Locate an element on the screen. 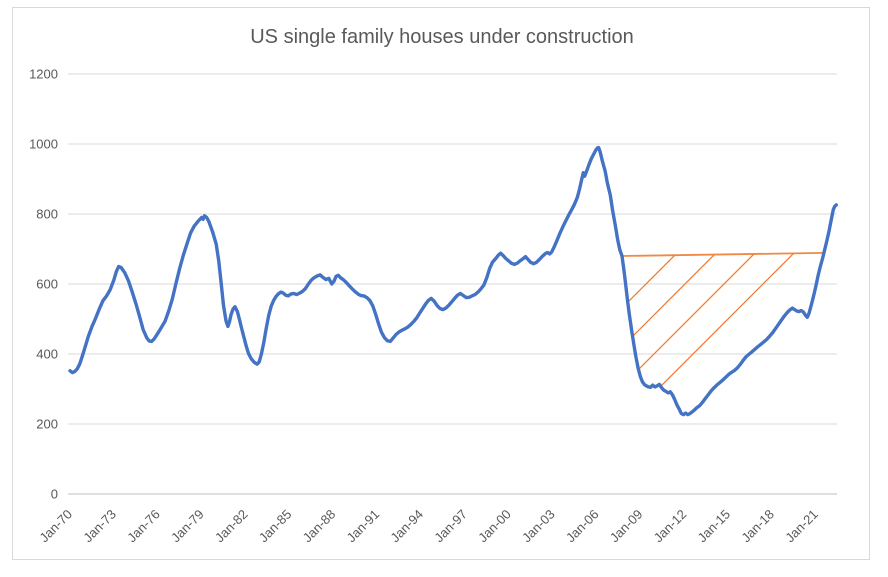  y-tick-label: 400 is located at coordinates (47, 354).